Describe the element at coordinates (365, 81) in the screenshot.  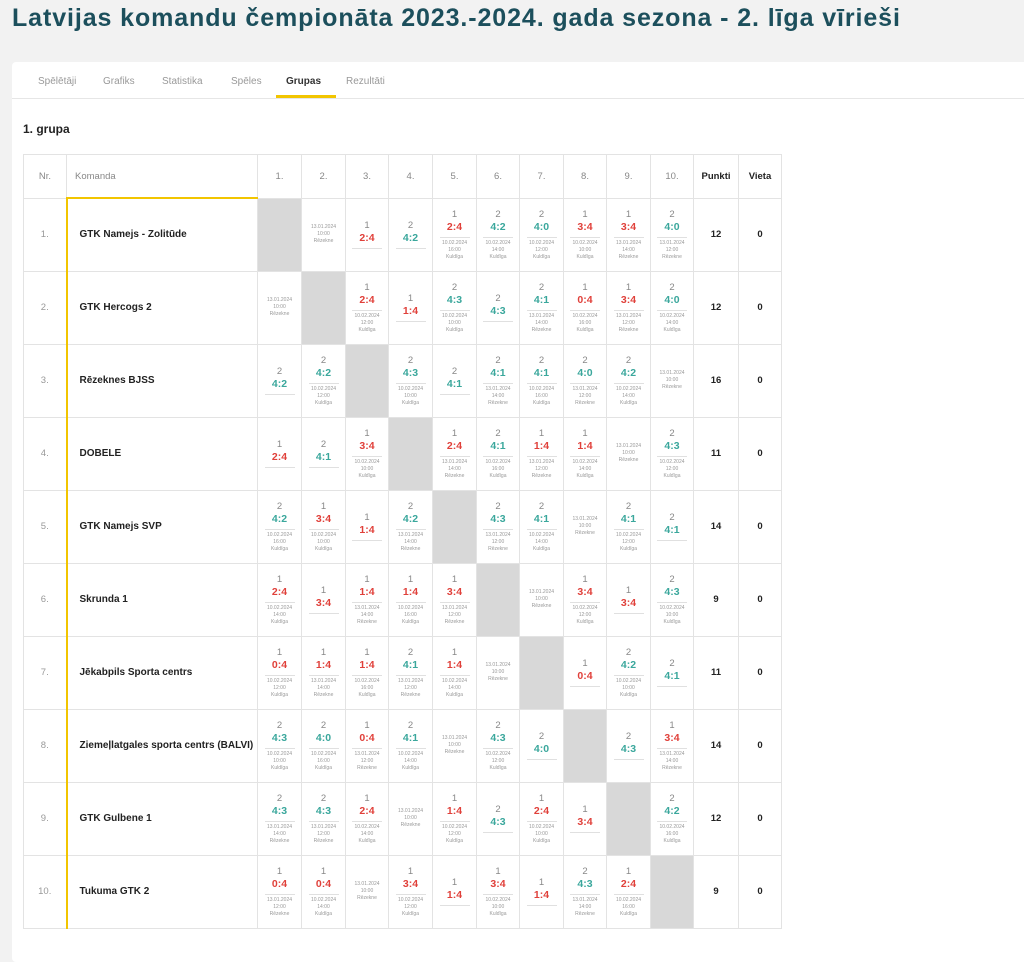
I see `tab-rezultati: Rezultāti` at that location.